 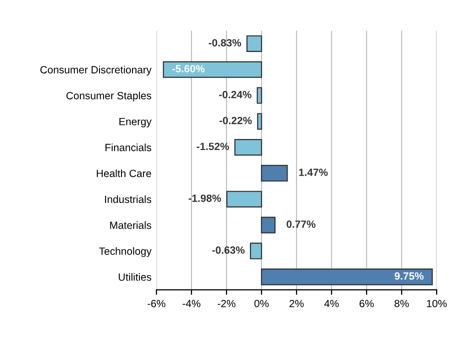 I want to click on x-tick-label: 6%, so click(x=367, y=304).